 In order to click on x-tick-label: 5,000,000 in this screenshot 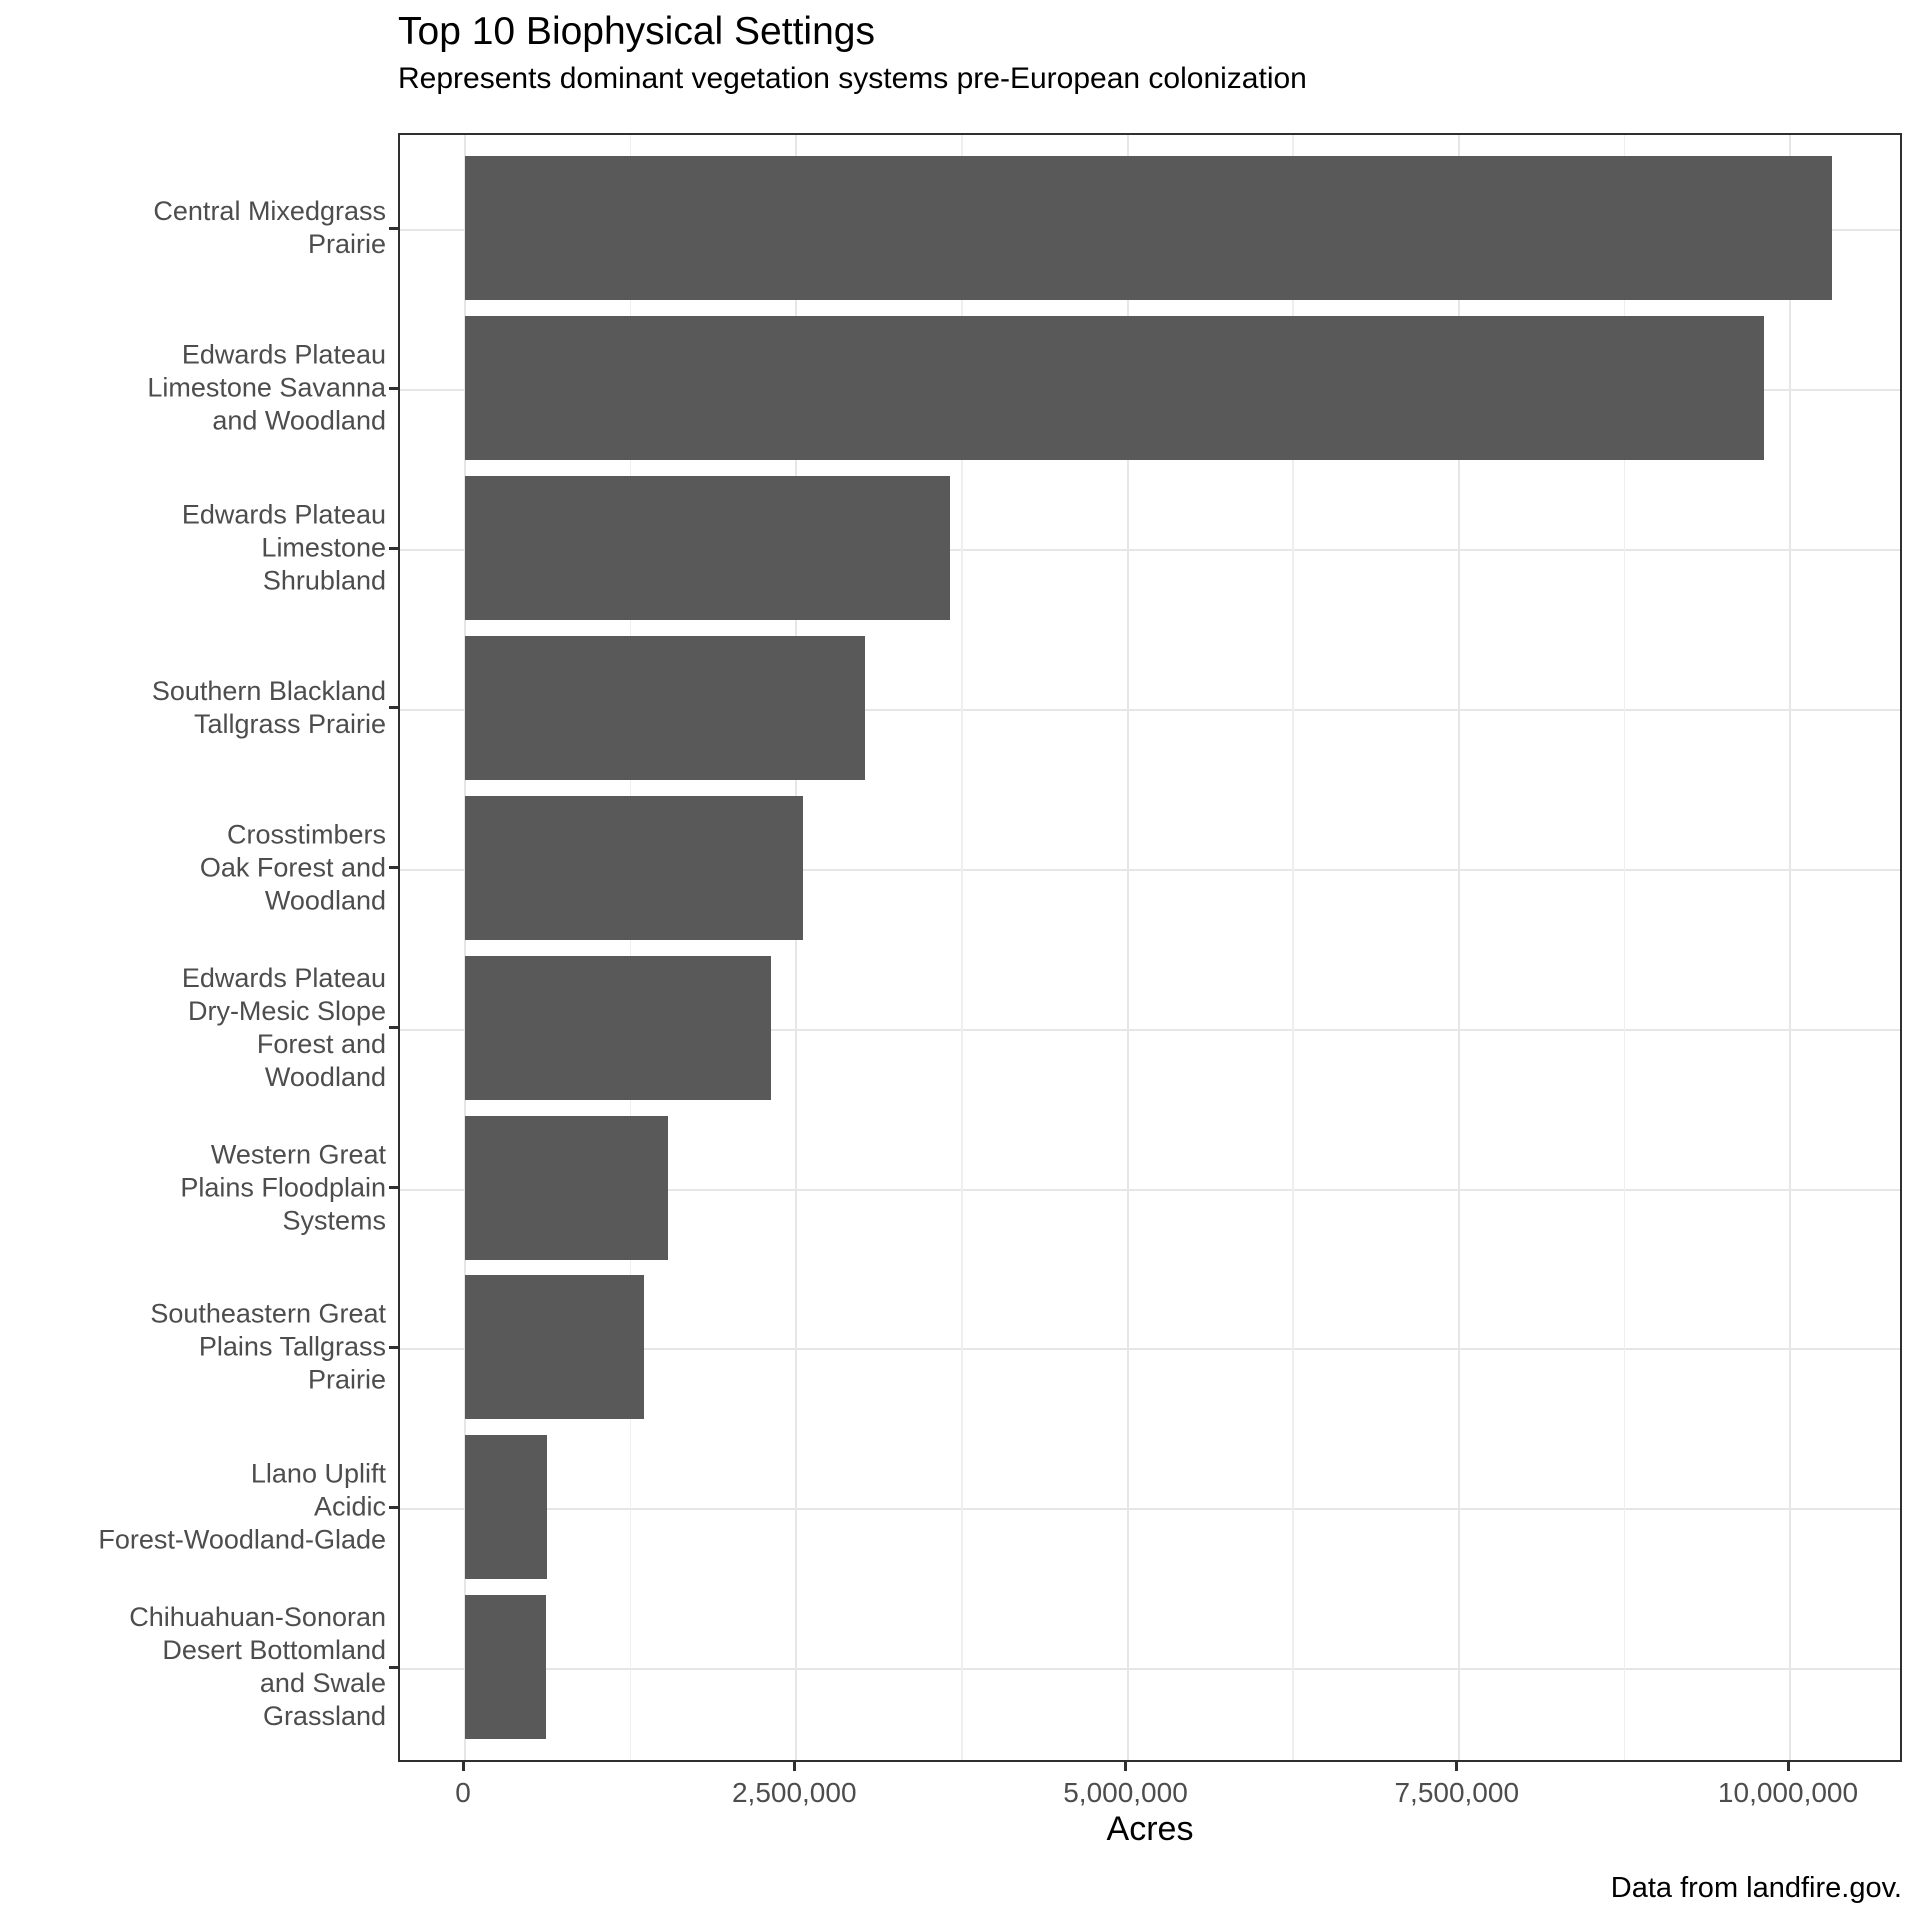, I will do `click(1125, 1792)`.